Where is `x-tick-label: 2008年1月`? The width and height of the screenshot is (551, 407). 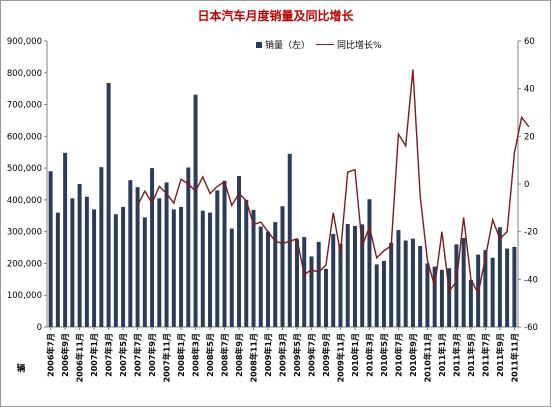 x-tick-label: 2008年1月 is located at coordinates (181, 355).